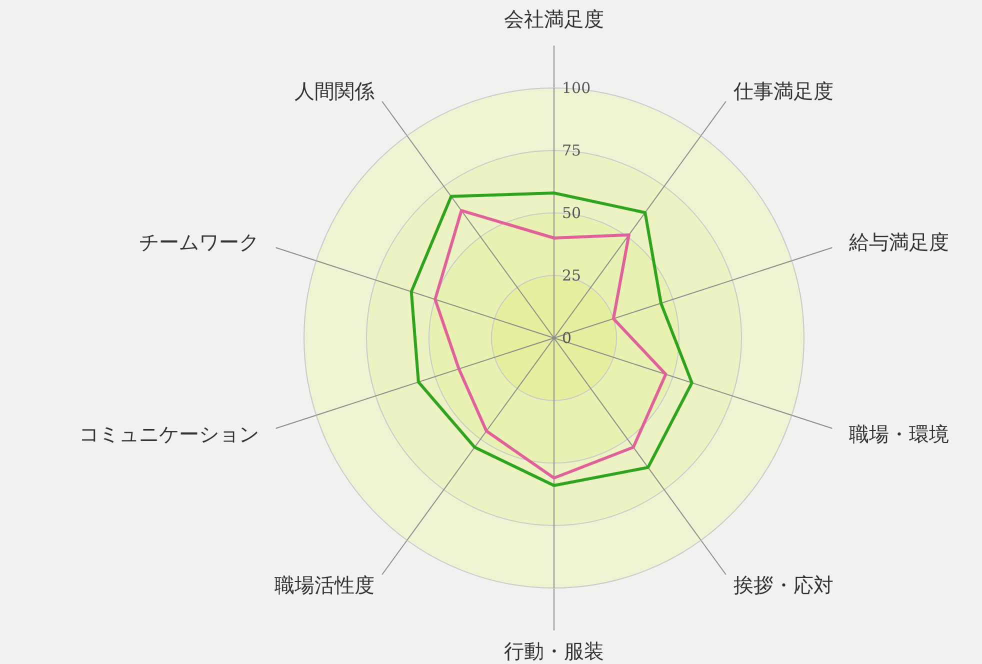 This screenshot has width=982, height=664. I want to click on spoke-label: 挨拶・応対, so click(783, 584).